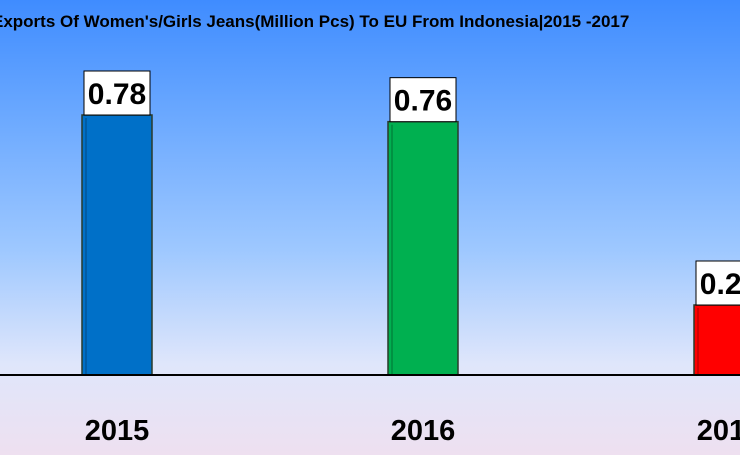  I want to click on x-tick-label-2015: 2015, so click(117, 431).